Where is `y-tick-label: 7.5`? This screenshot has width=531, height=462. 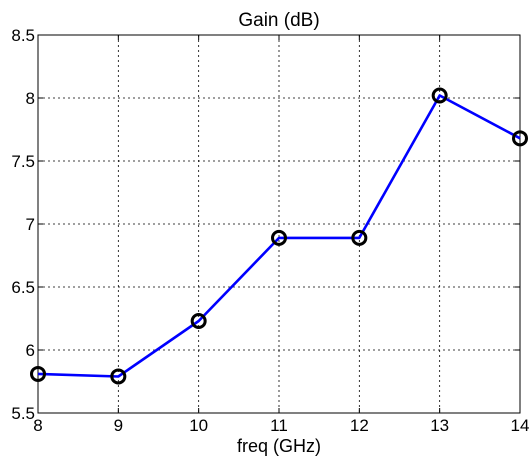
y-tick-label: 7.5 is located at coordinates (23, 161).